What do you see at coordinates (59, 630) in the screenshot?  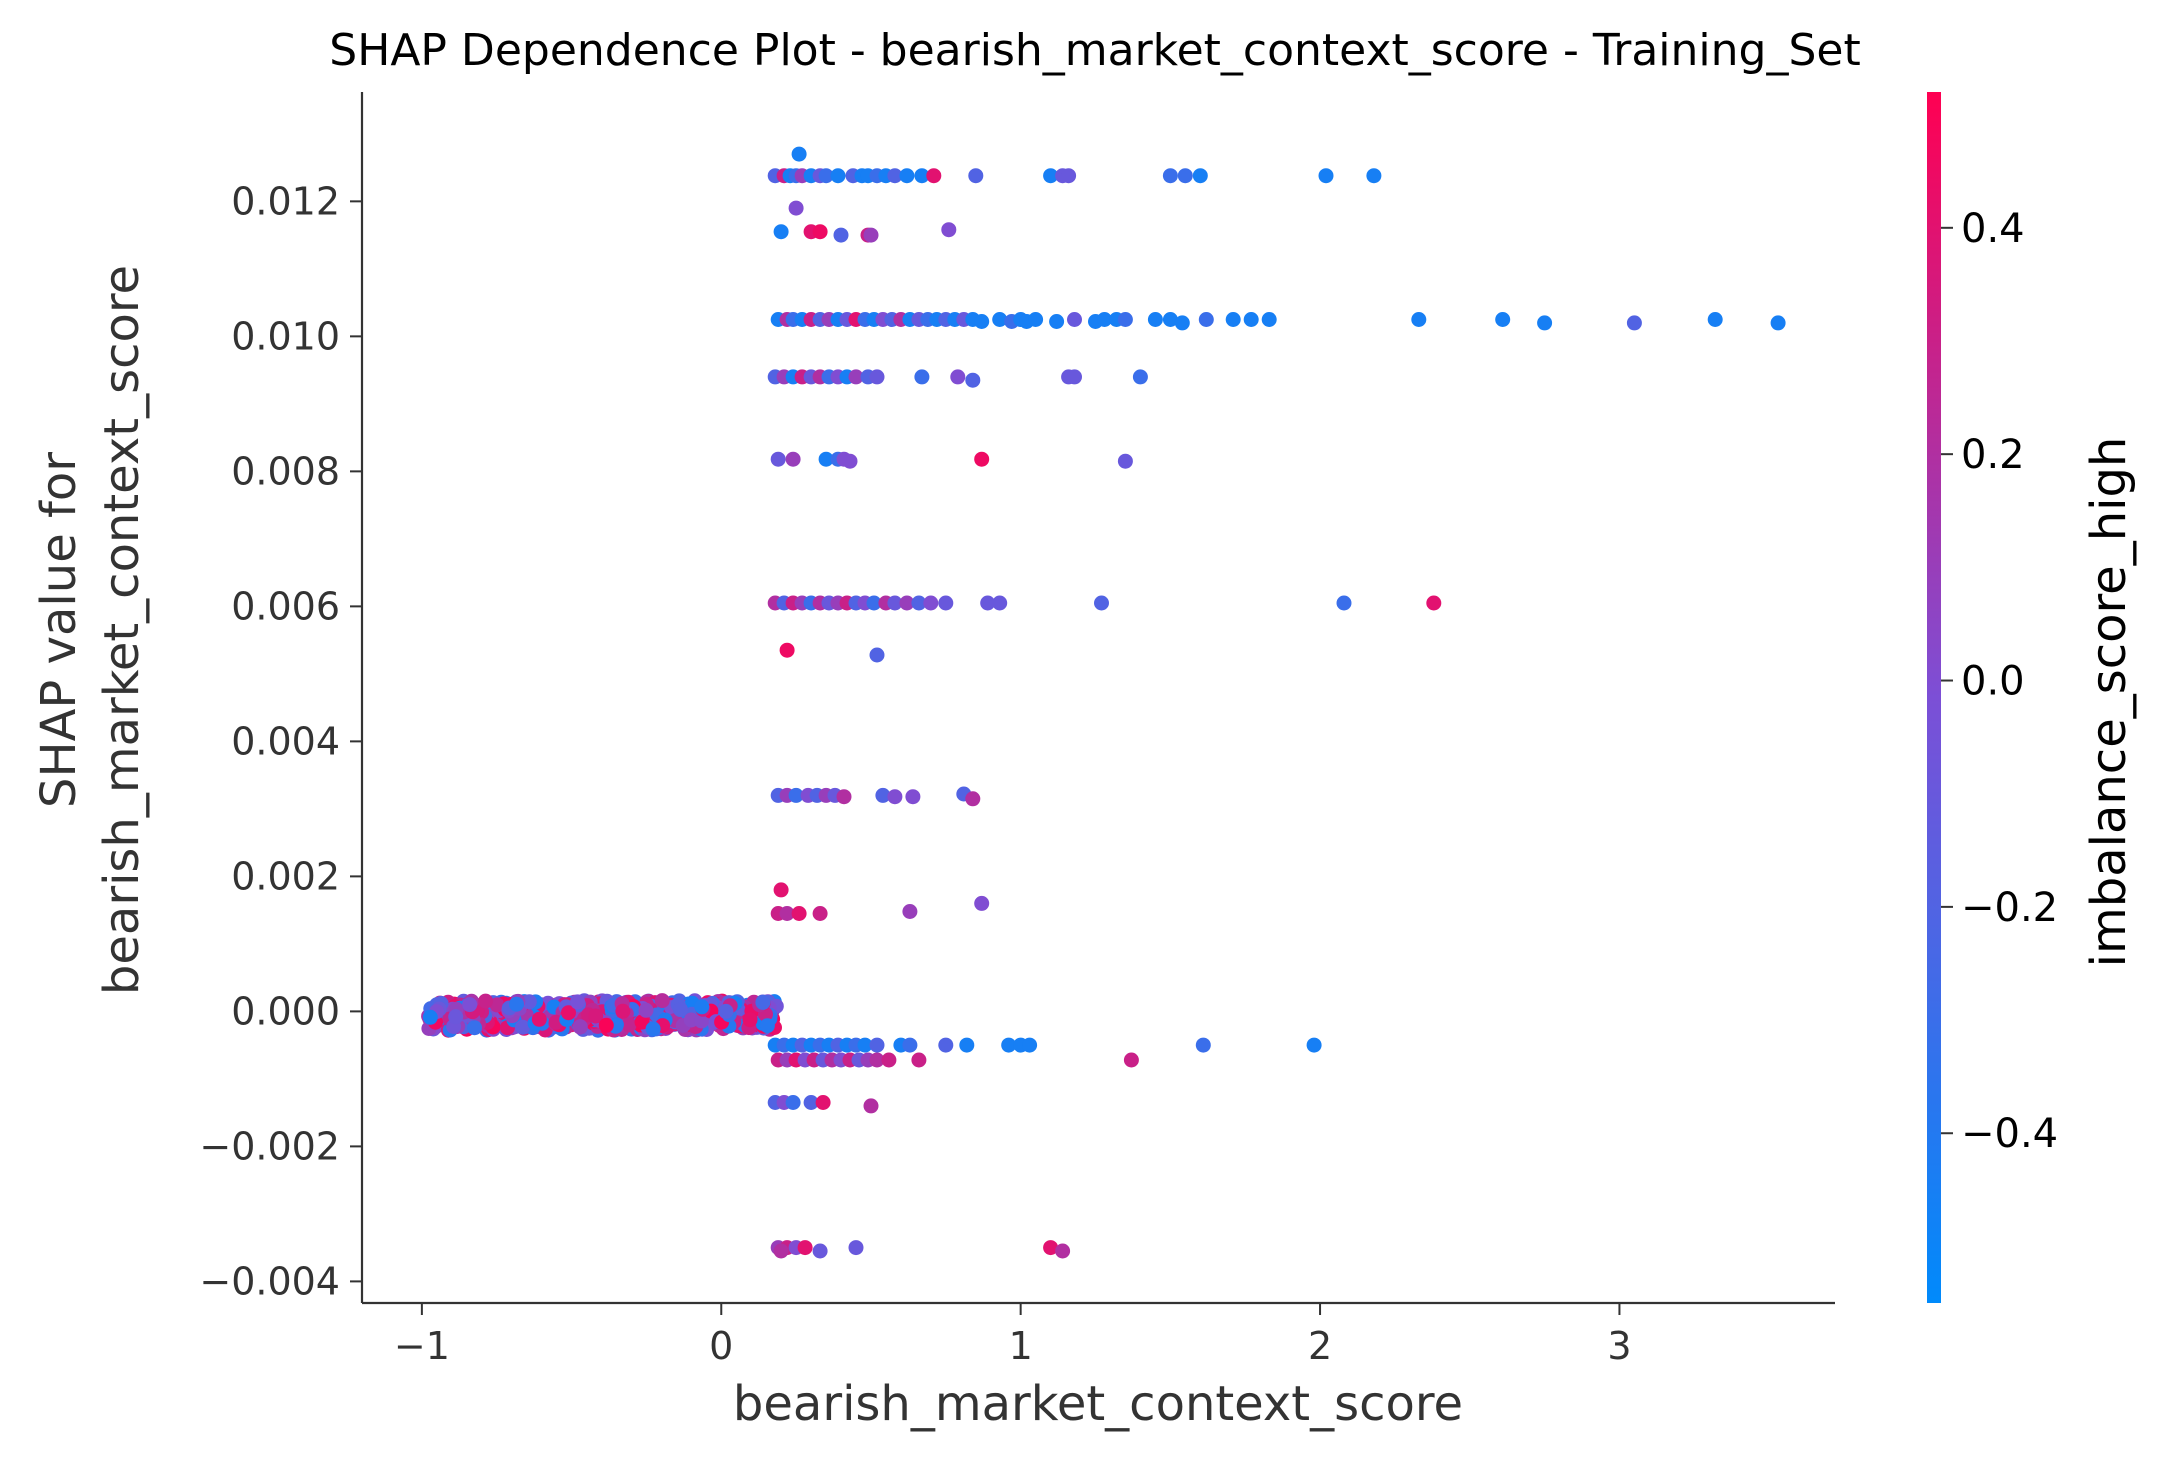 I see `y-axis-label-line-1: SHAP value for` at bounding box center [59, 630].